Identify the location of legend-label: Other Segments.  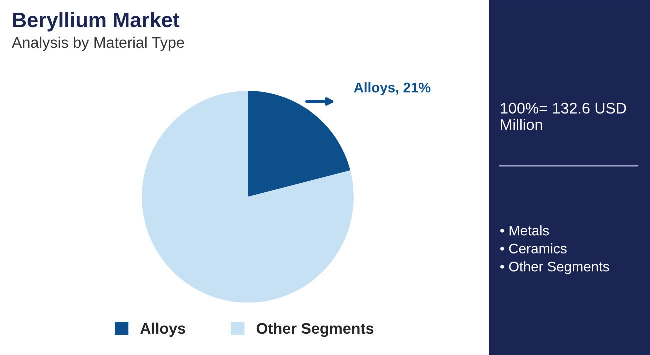
(315, 330).